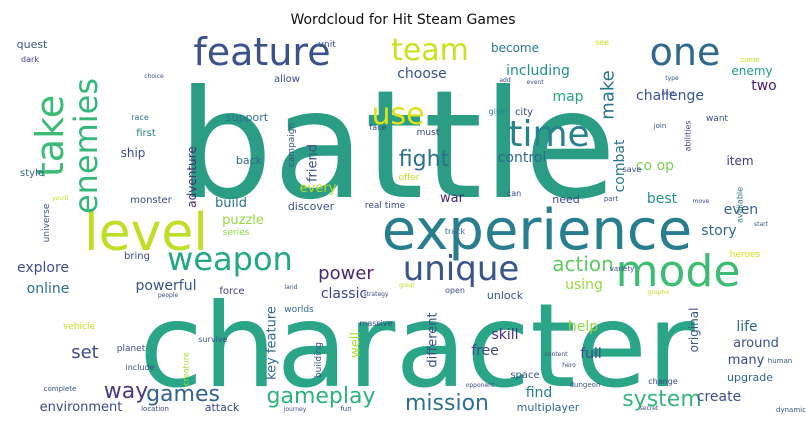 This screenshot has width=806, height=442. Describe the element at coordinates (183, 394) in the screenshot. I see `word-games: games` at that location.